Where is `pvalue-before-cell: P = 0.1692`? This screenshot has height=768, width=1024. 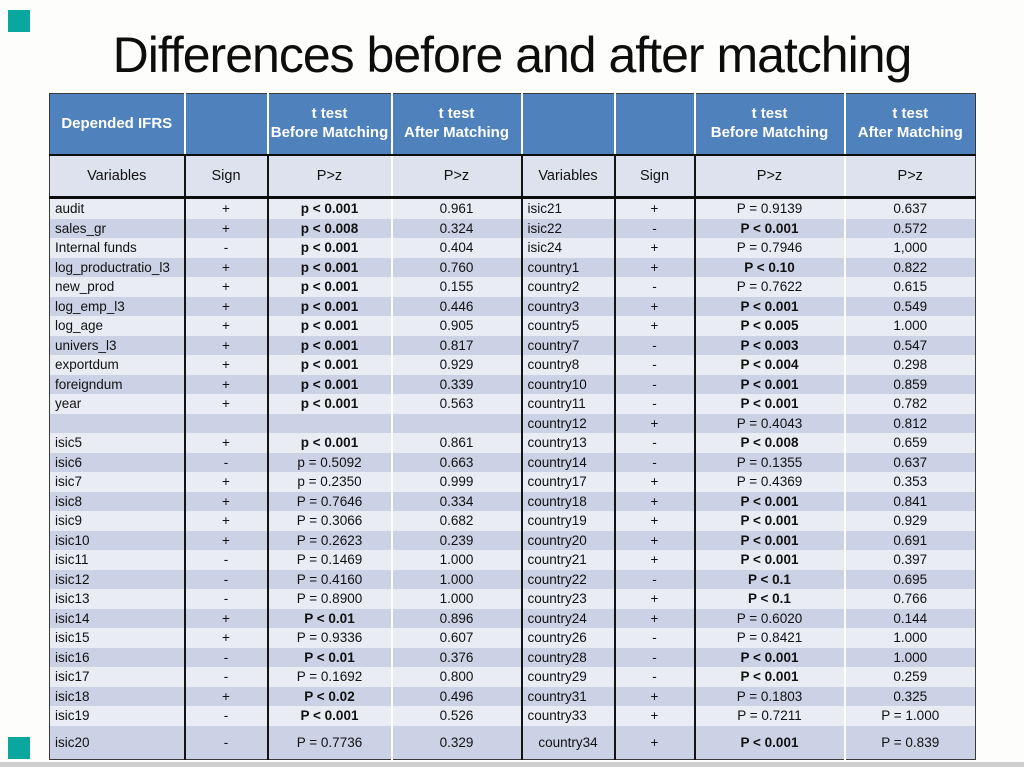 pvalue-before-cell: P = 0.1692 is located at coordinates (330, 677).